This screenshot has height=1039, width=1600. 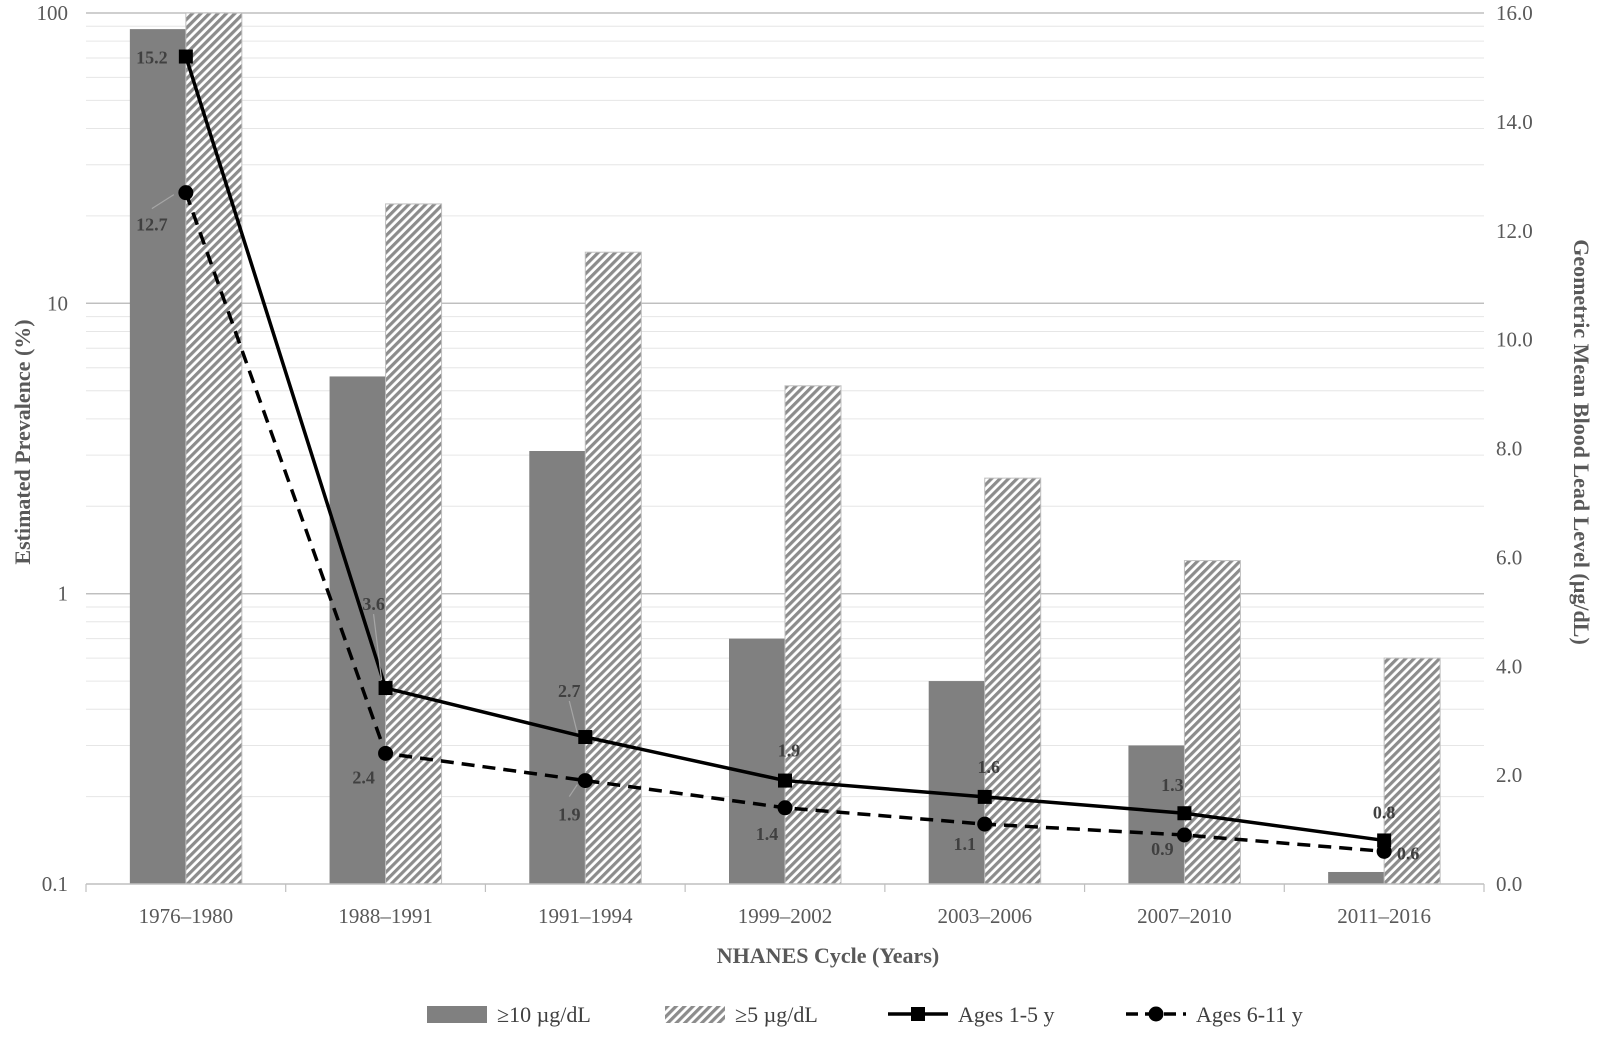 I want to click on x-tick-label: 1991–1994, so click(x=585, y=916).